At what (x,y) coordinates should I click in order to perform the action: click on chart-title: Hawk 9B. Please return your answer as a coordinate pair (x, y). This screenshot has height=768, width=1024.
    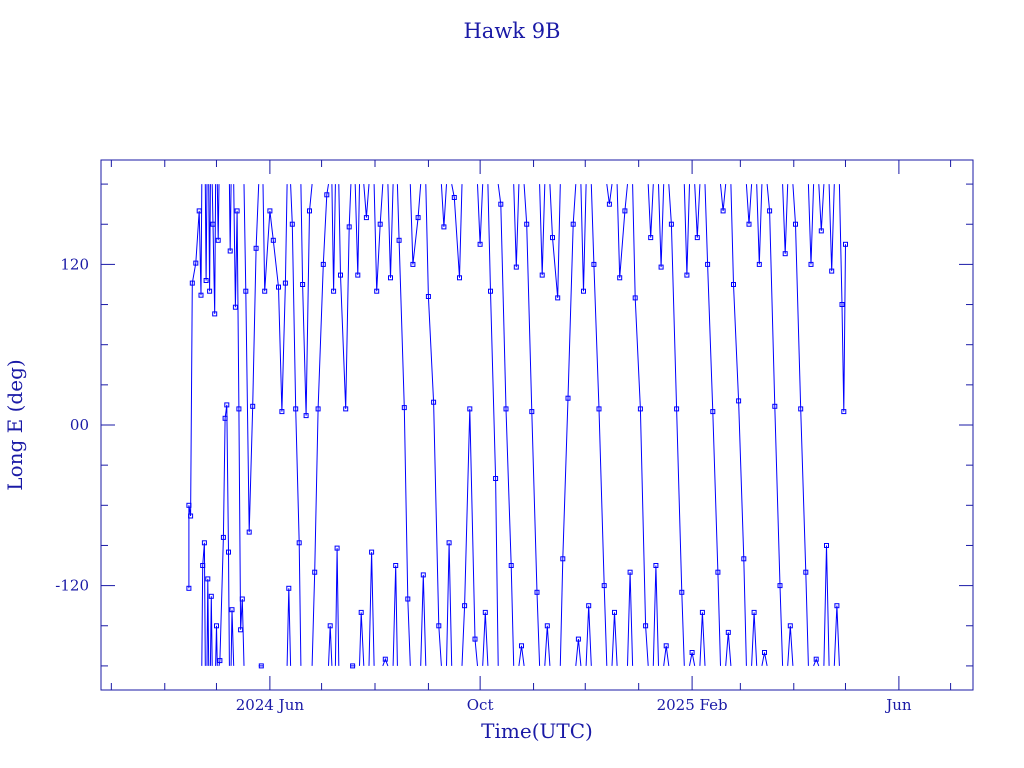
    Looking at the image, I should click on (511, 31).